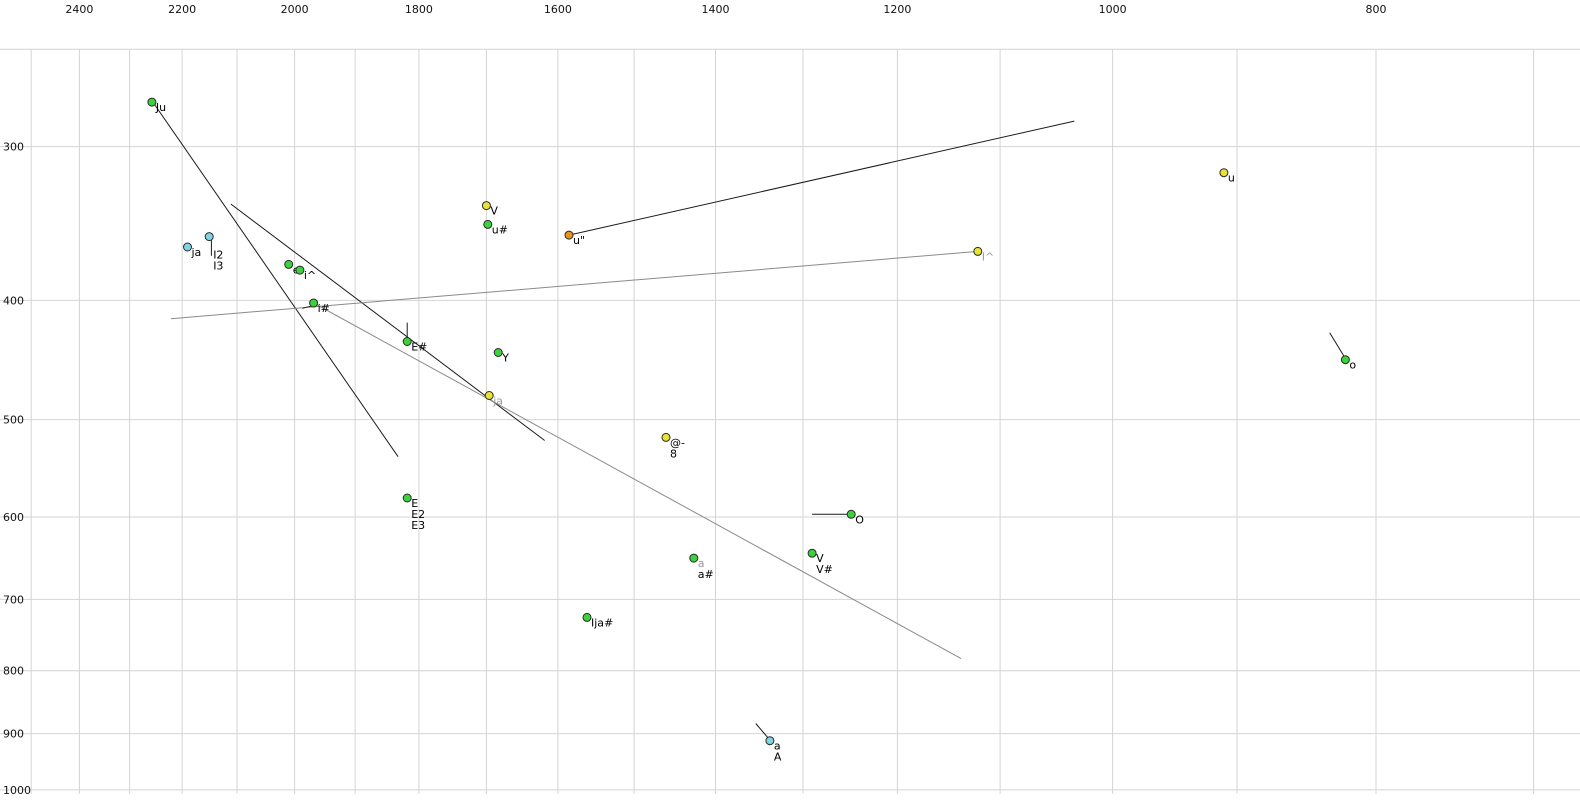 The image size is (1580, 800). I want to click on x-tick-label-1200: 1200, so click(897, 9).